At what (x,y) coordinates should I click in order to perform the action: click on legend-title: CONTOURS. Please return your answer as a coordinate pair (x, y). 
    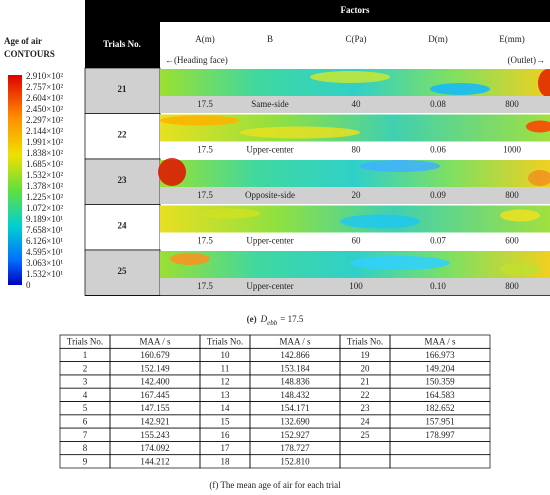
    Looking at the image, I should click on (29, 54).